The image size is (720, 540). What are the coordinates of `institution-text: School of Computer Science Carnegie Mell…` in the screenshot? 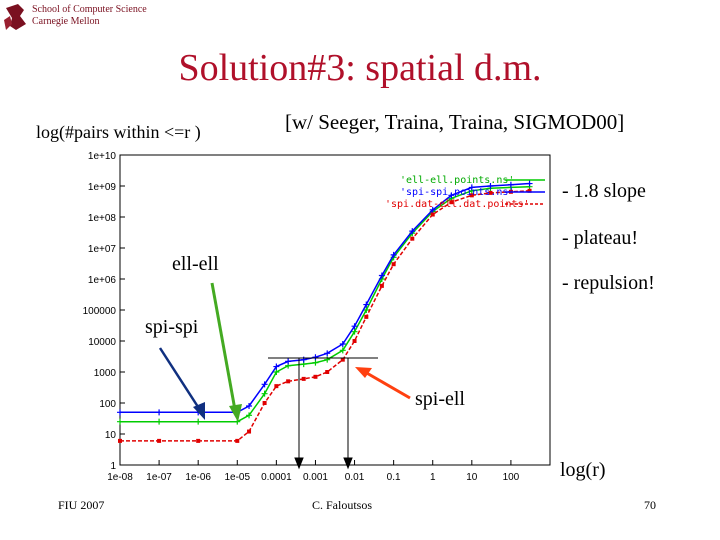 It's located at (89, 16).